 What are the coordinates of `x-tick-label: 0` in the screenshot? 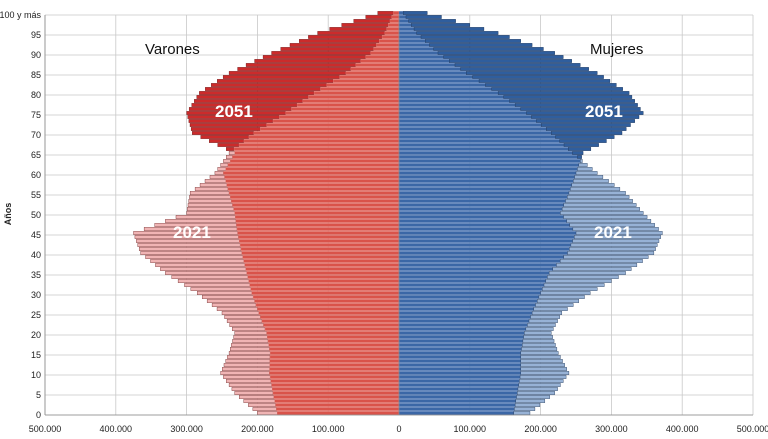 It's located at (398, 429).